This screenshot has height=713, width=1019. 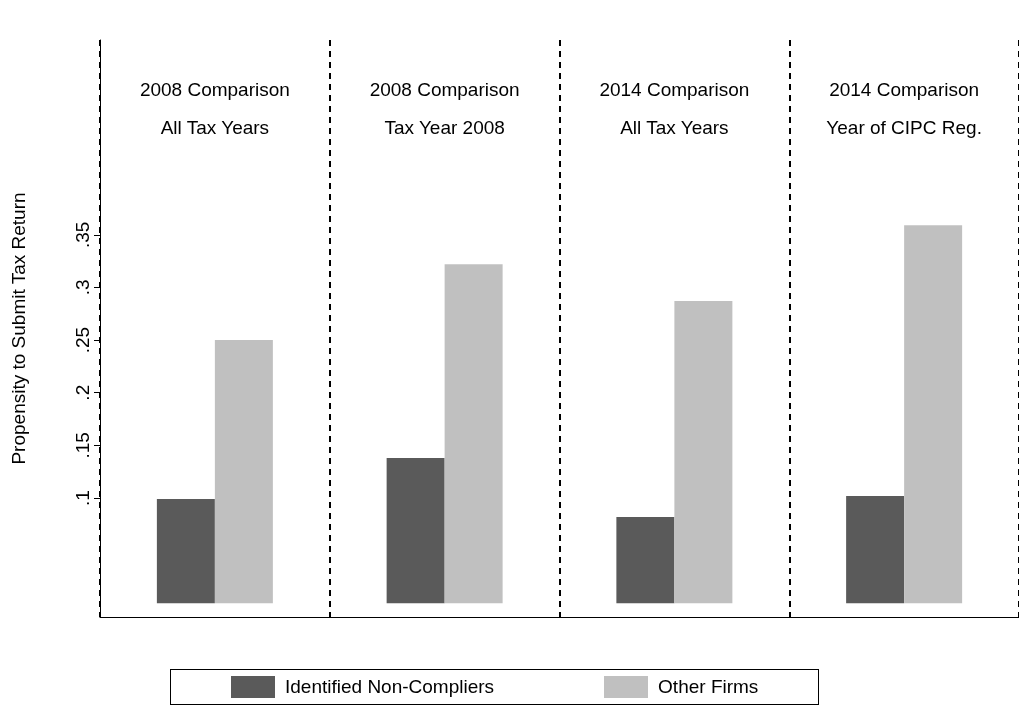 What do you see at coordinates (82, 234) in the screenshot?
I see `y-tick-label: .35` at bounding box center [82, 234].